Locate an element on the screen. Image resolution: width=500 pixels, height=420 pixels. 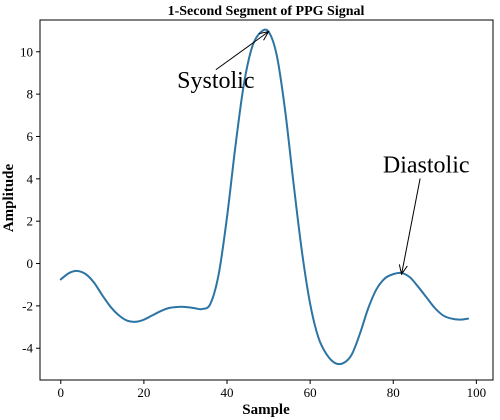
y-tick-label: -4 is located at coordinates (27, 348).